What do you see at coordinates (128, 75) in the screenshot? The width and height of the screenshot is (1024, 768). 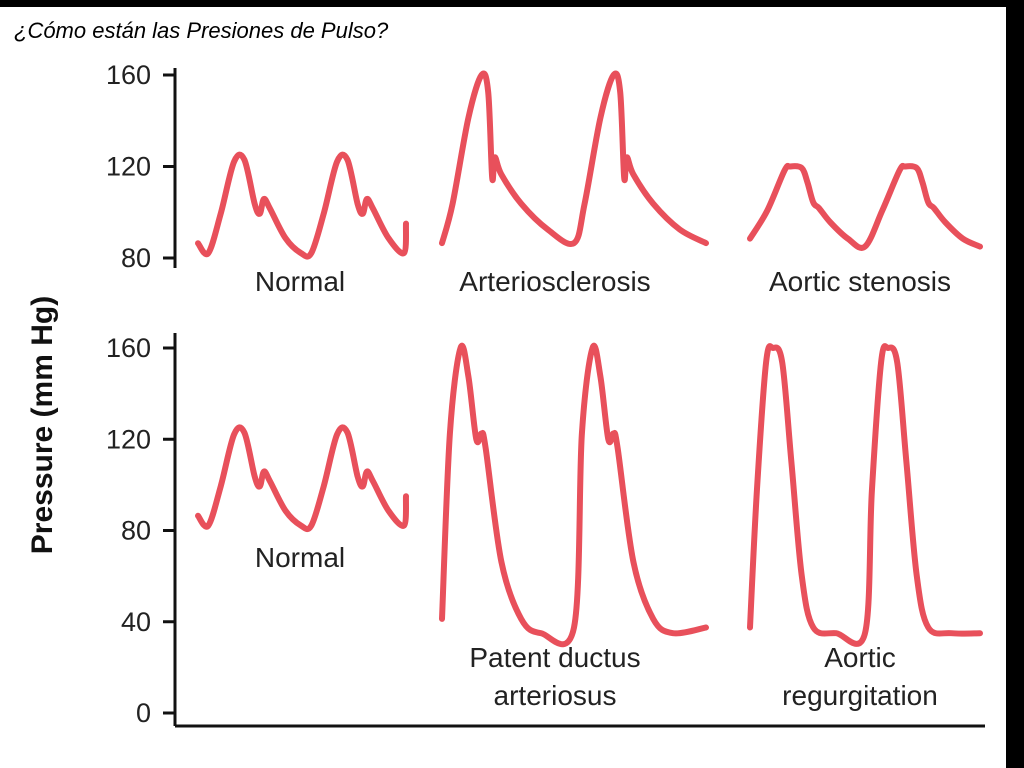 I see `y-tick-label-top-160: 160` at bounding box center [128, 75].